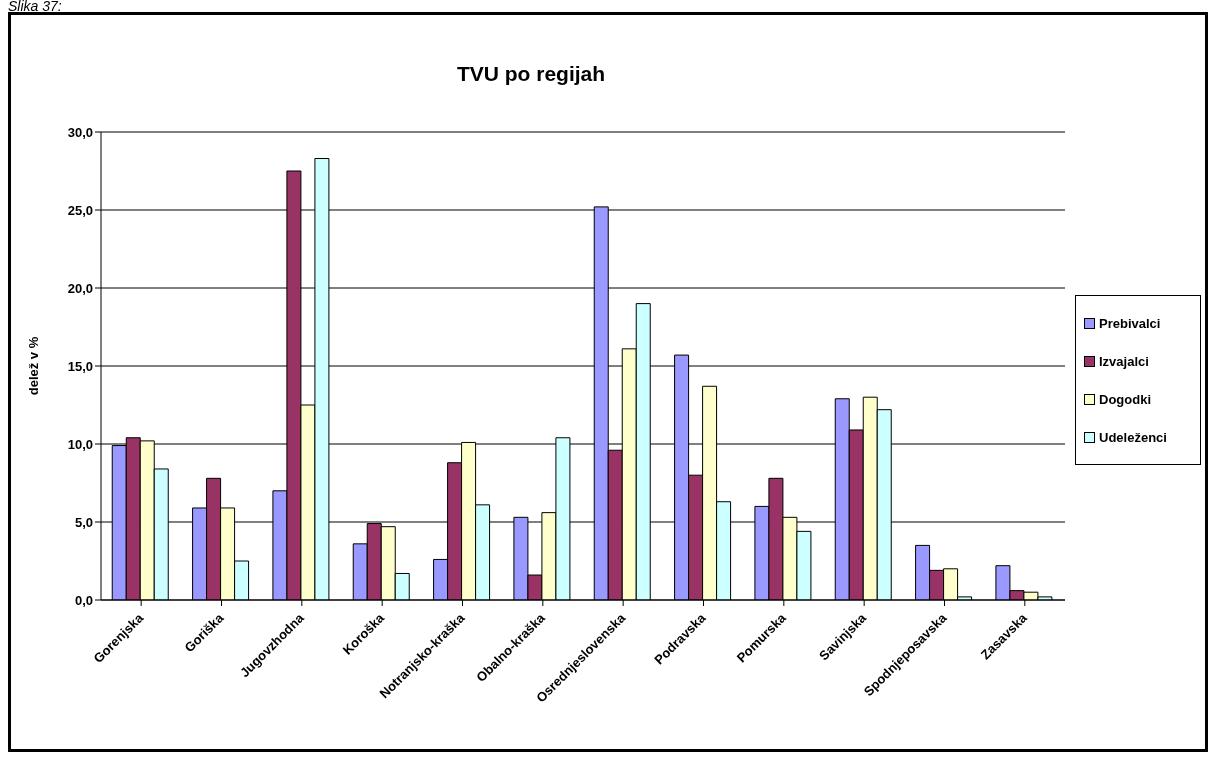 The width and height of the screenshot is (1223, 767). I want to click on legend-label: Udeleženci, so click(1133, 437).